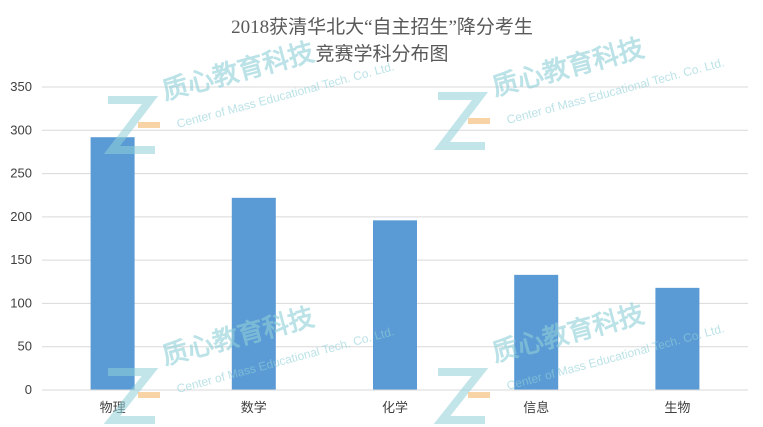 This screenshot has height=427, width=763. I want to click on y-tick-label: 100, so click(21, 302).